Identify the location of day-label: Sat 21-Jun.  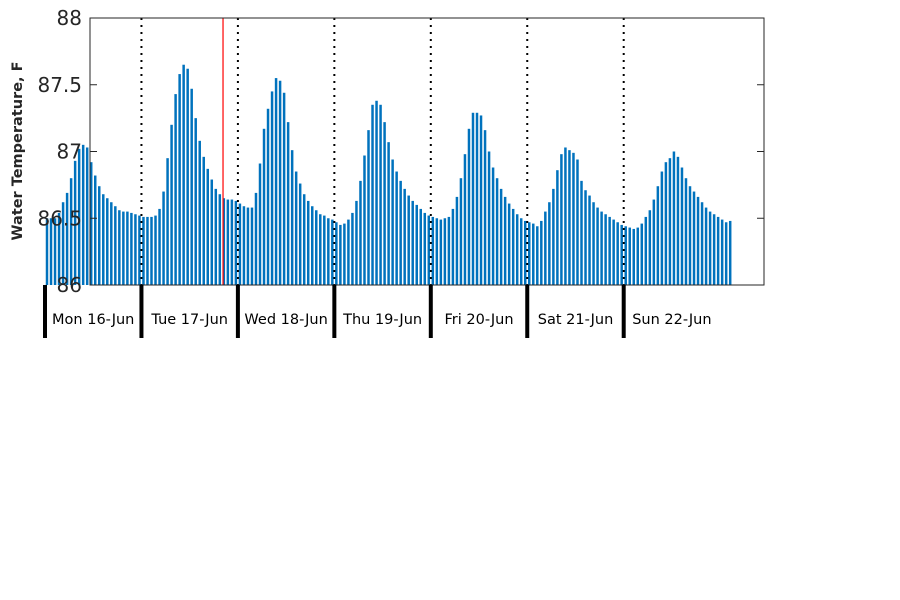
(576, 320).